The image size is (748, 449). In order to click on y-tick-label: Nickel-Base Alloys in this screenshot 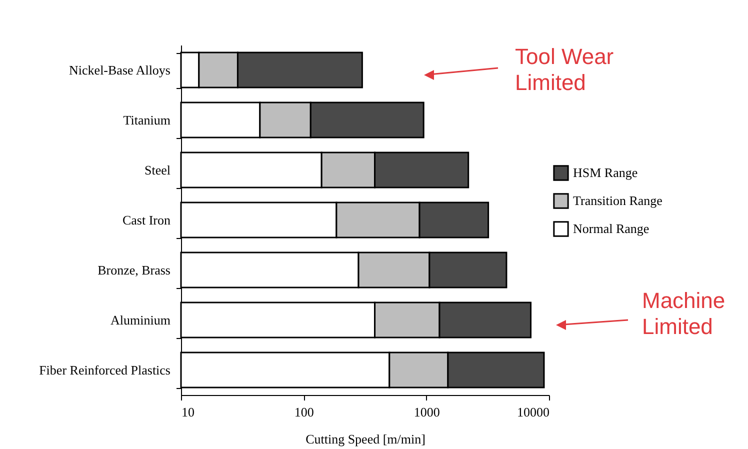, I will do `click(119, 70)`.